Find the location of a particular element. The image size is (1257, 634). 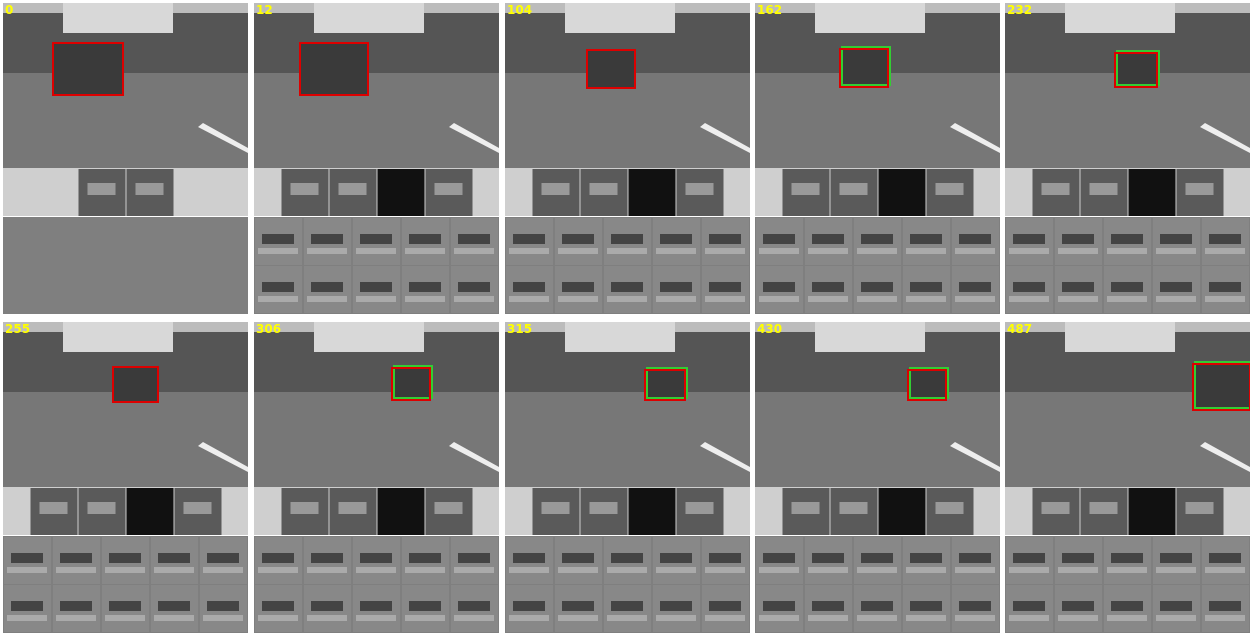

frame-panel: 162 is located at coordinates (877, 158).